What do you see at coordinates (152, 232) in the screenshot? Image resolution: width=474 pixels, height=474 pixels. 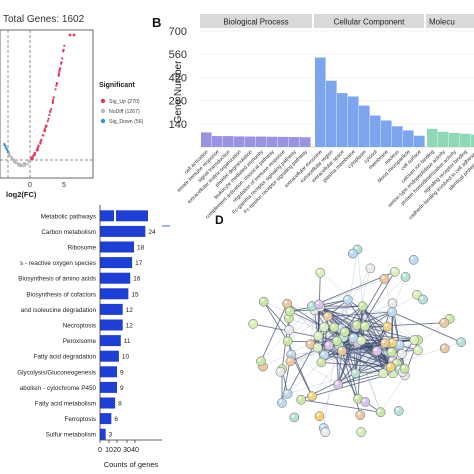 I see `kegg-value-label: 24` at bounding box center [152, 232].